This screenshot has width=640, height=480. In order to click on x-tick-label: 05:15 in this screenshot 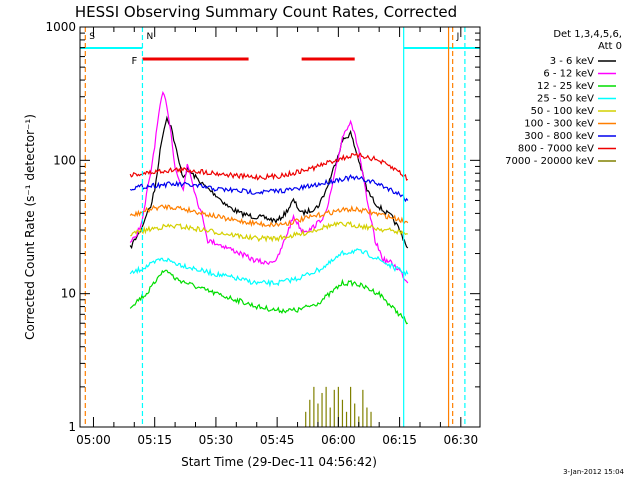, I will do `click(154, 440)`.